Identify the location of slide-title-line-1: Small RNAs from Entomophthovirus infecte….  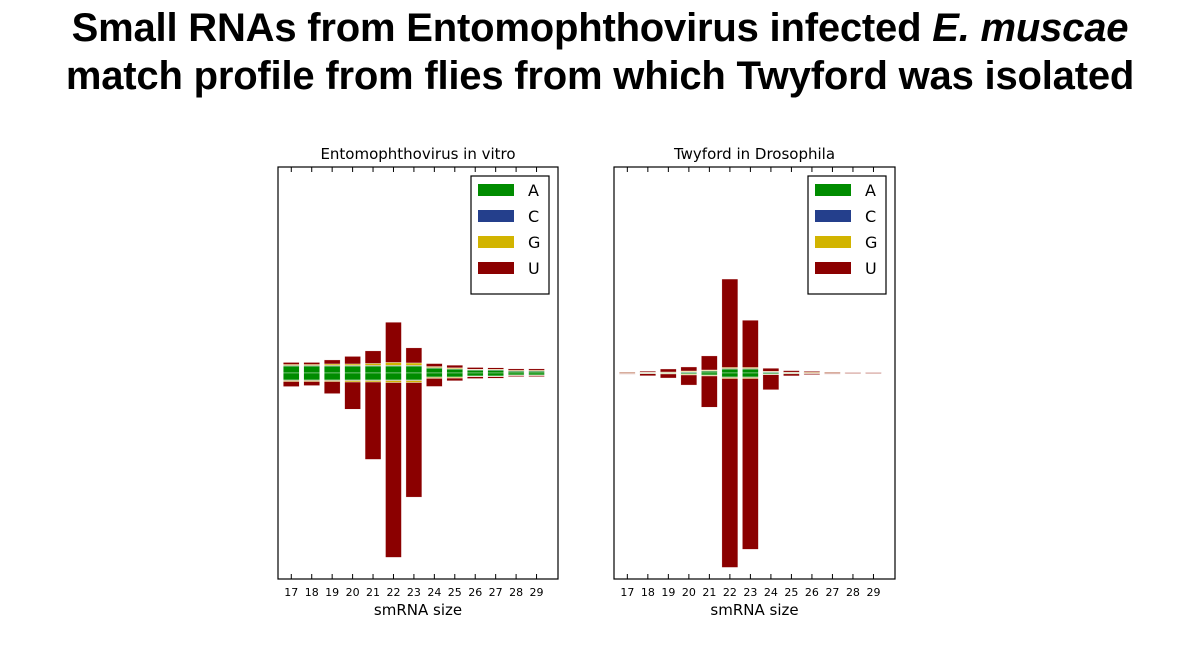
(600, 28).